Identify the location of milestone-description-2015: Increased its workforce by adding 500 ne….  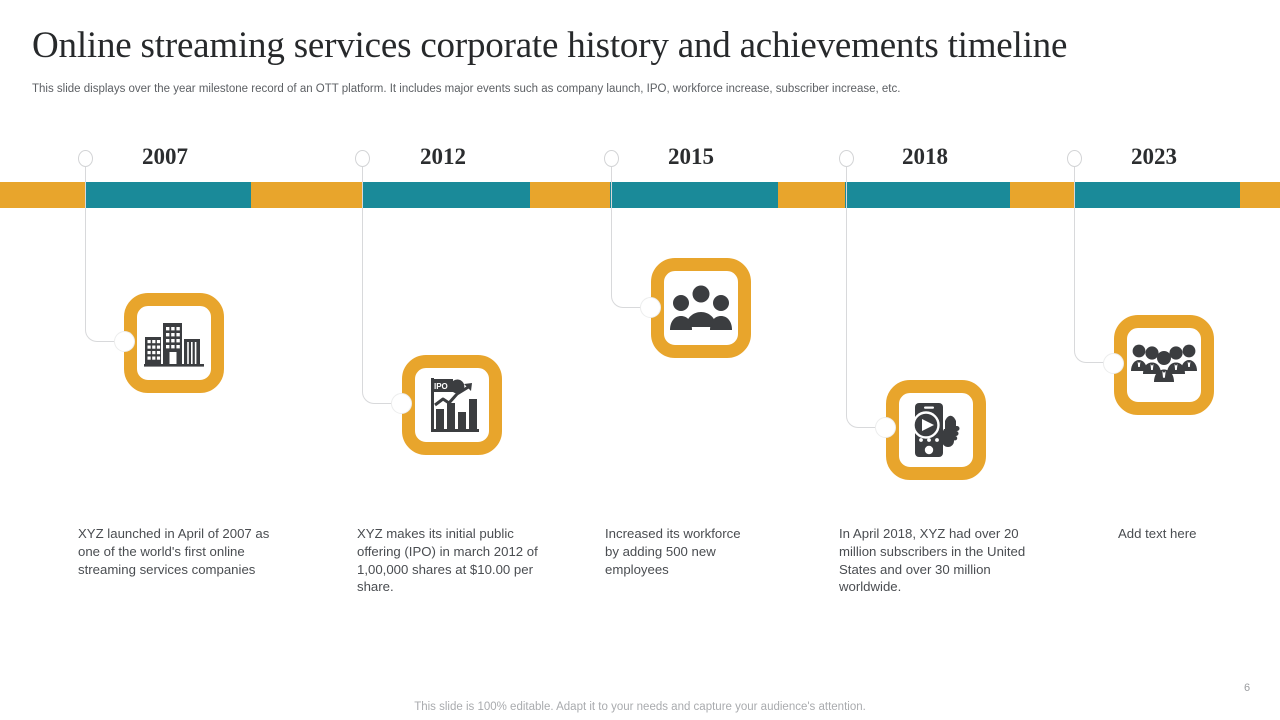
(673, 551).